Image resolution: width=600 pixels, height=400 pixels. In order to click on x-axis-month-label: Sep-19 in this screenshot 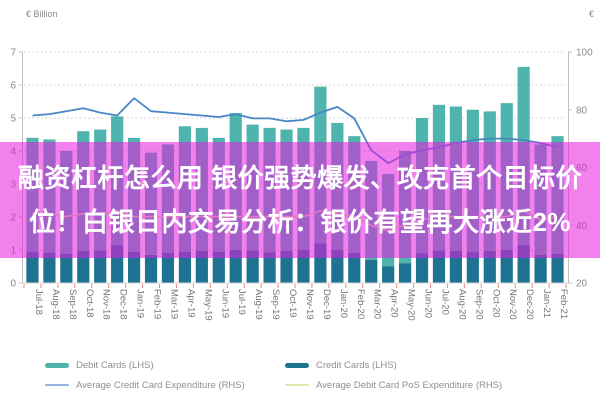, I will do `click(275, 304)`.